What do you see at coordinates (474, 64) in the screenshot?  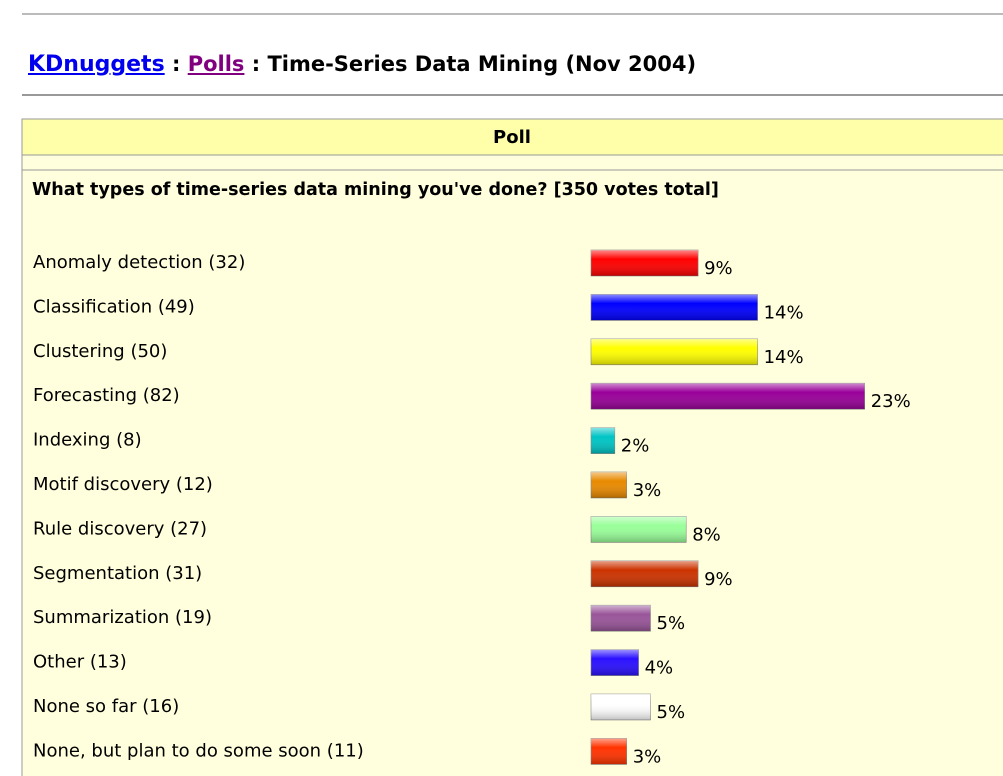 I see `page-title: : Time-Series Data Mining (Nov 2004)` at bounding box center [474, 64].